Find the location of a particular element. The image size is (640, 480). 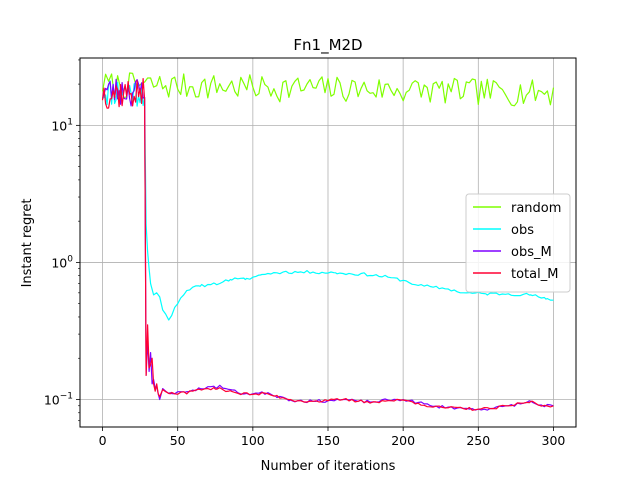

y-tick-exponent: −1 is located at coordinates (66, 396).